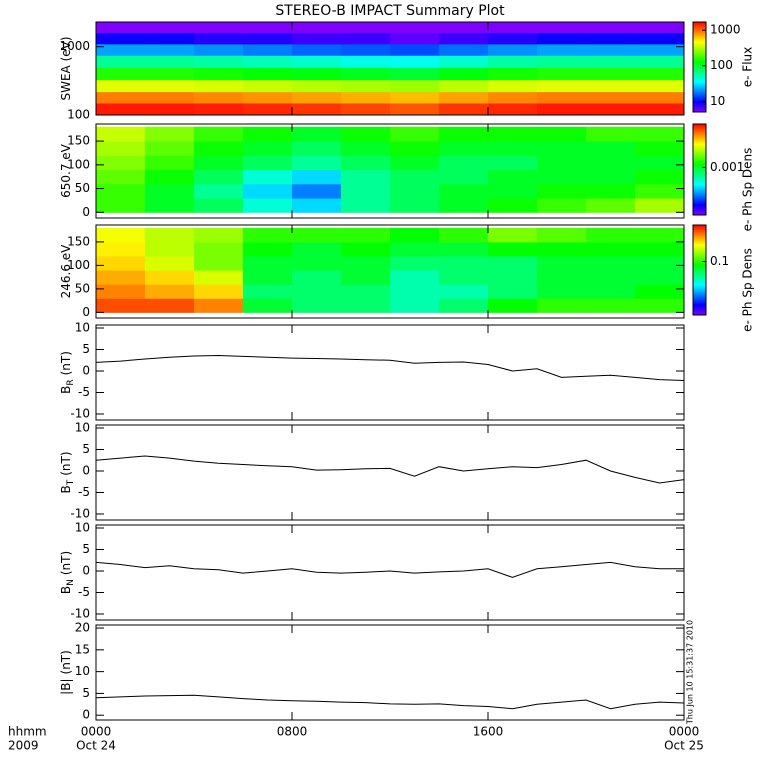 This screenshot has width=780, height=784. What do you see at coordinates (66, 590) in the screenshot?
I see `y-label-main: B` at bounding box center [66, 590].